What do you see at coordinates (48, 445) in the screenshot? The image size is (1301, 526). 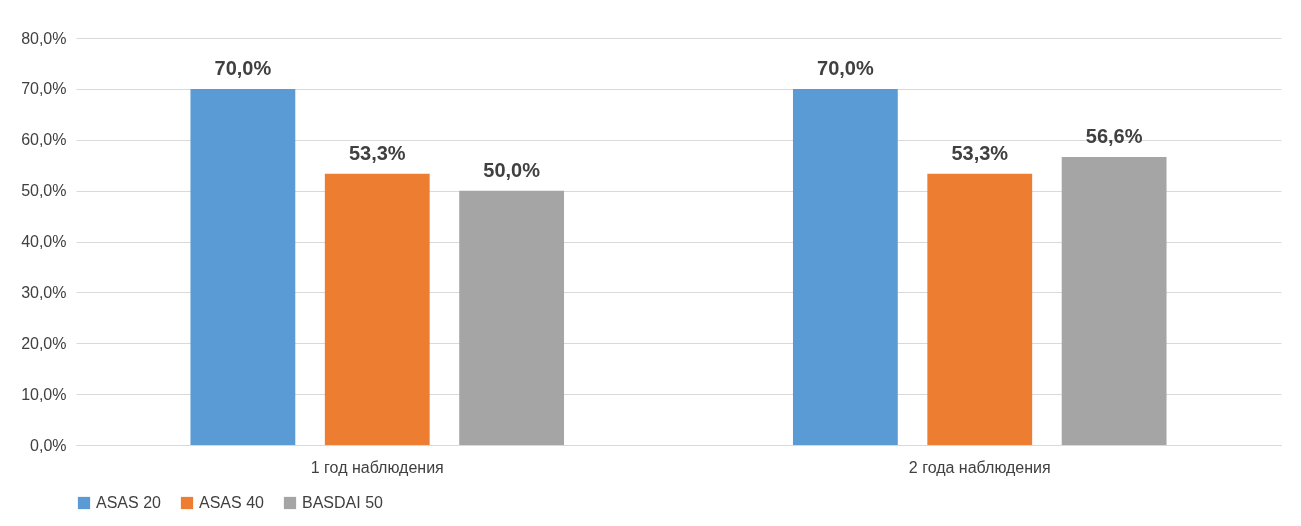 I see `y-tick-label: 0,0%` at bounding box center [48, 445].